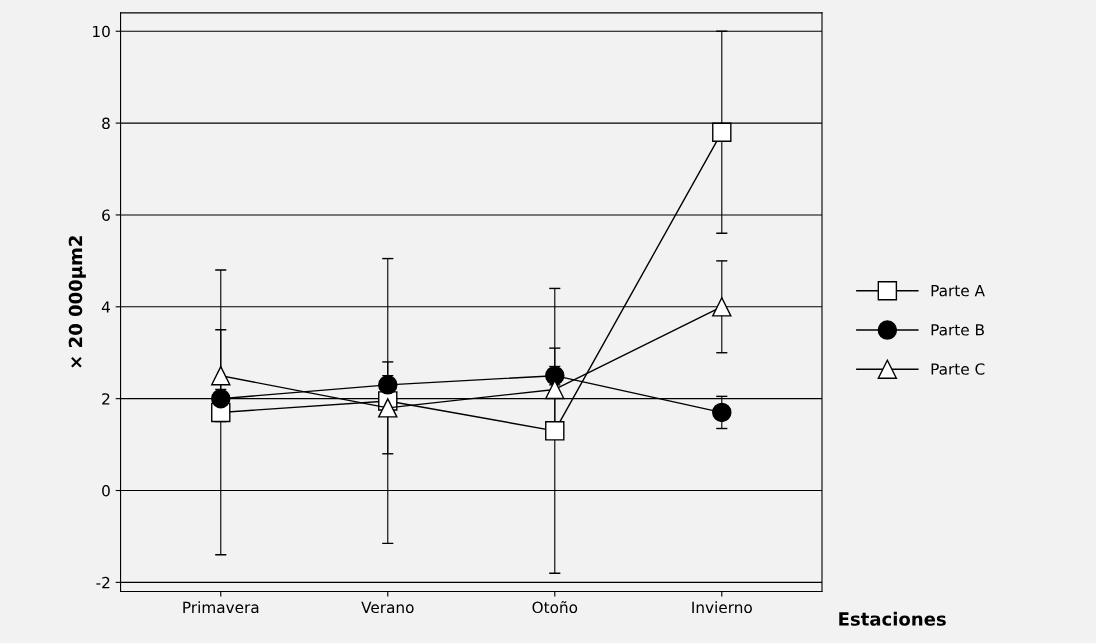 The height and width of the screenshot is (643, 1096). What do you see at coordinates (106, 215) in the screenshot?
I see `y-tick-label: 6` at bounding box center [106, 215].